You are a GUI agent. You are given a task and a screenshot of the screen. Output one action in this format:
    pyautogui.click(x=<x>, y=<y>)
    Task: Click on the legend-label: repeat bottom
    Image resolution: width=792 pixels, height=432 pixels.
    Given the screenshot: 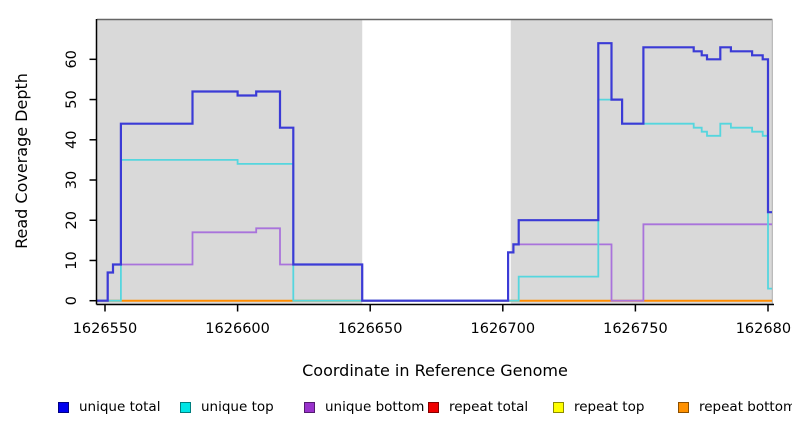 What is the action you would take?
    pyautogui.click(x=745, y=407)
    